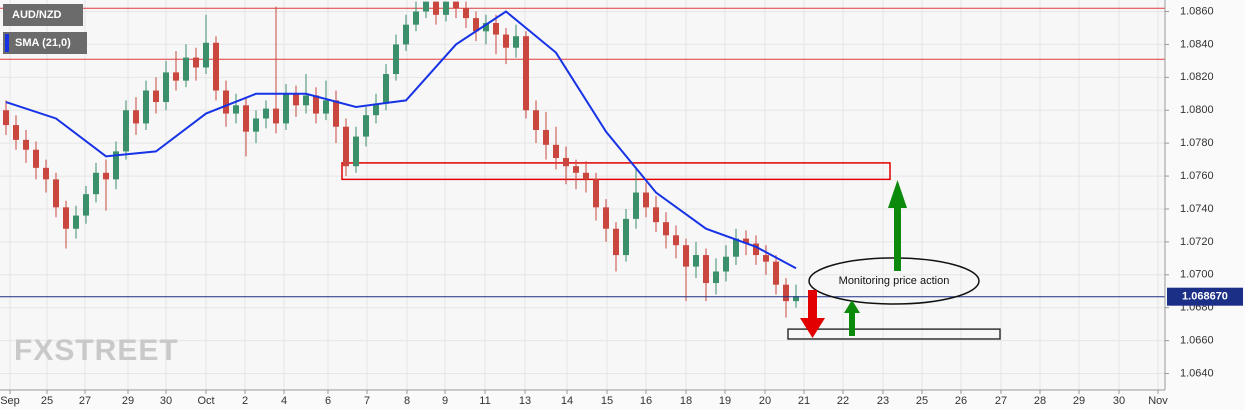 The image size is (1245, 410). What do you see at coordinates (567, 401) in the screenshot?
I see `x-tick-label: 14` at bounding box center [567, 401].